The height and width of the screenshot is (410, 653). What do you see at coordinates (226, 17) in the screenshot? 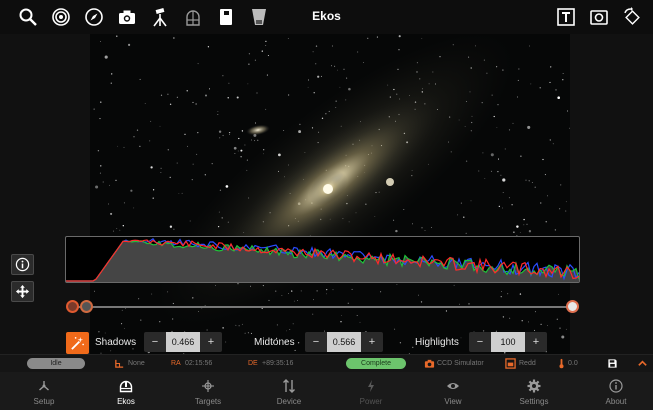
I see `notebook-icon` at bounding box center [226, 17].